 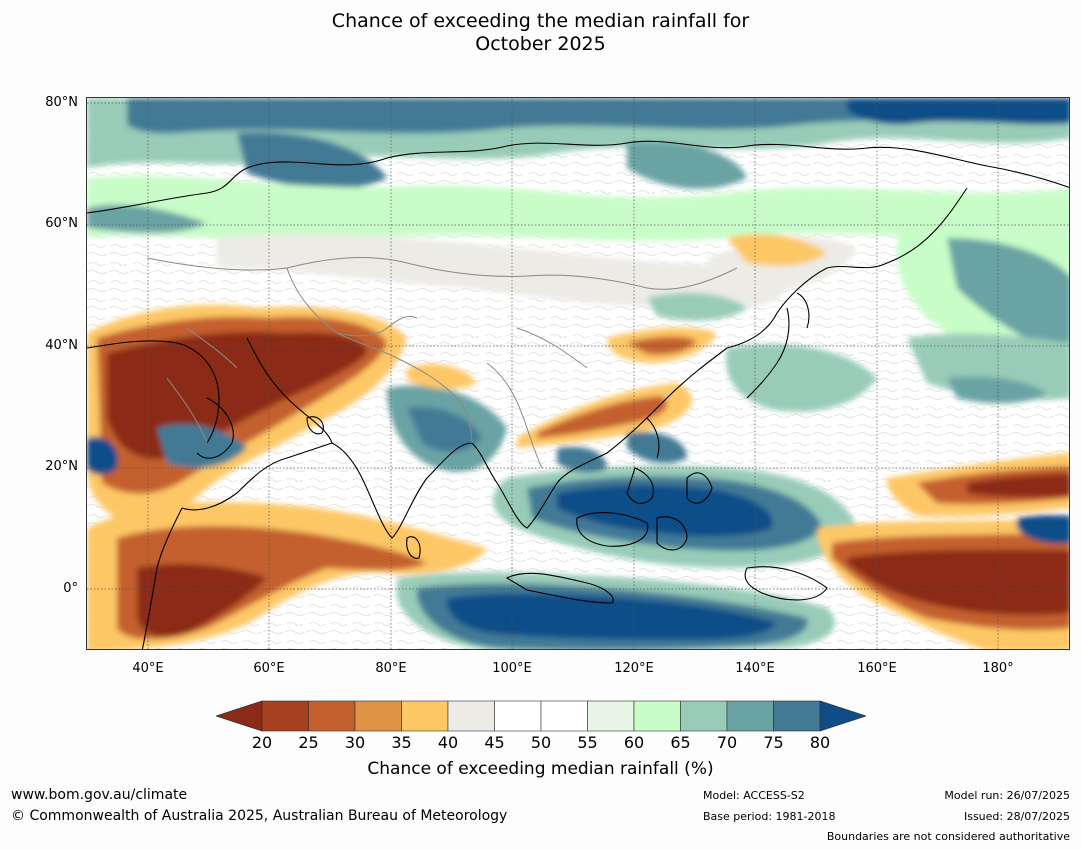 I want to click on footer-model-run: Model run: 26/07/2025, so click(x=1007, y=795).